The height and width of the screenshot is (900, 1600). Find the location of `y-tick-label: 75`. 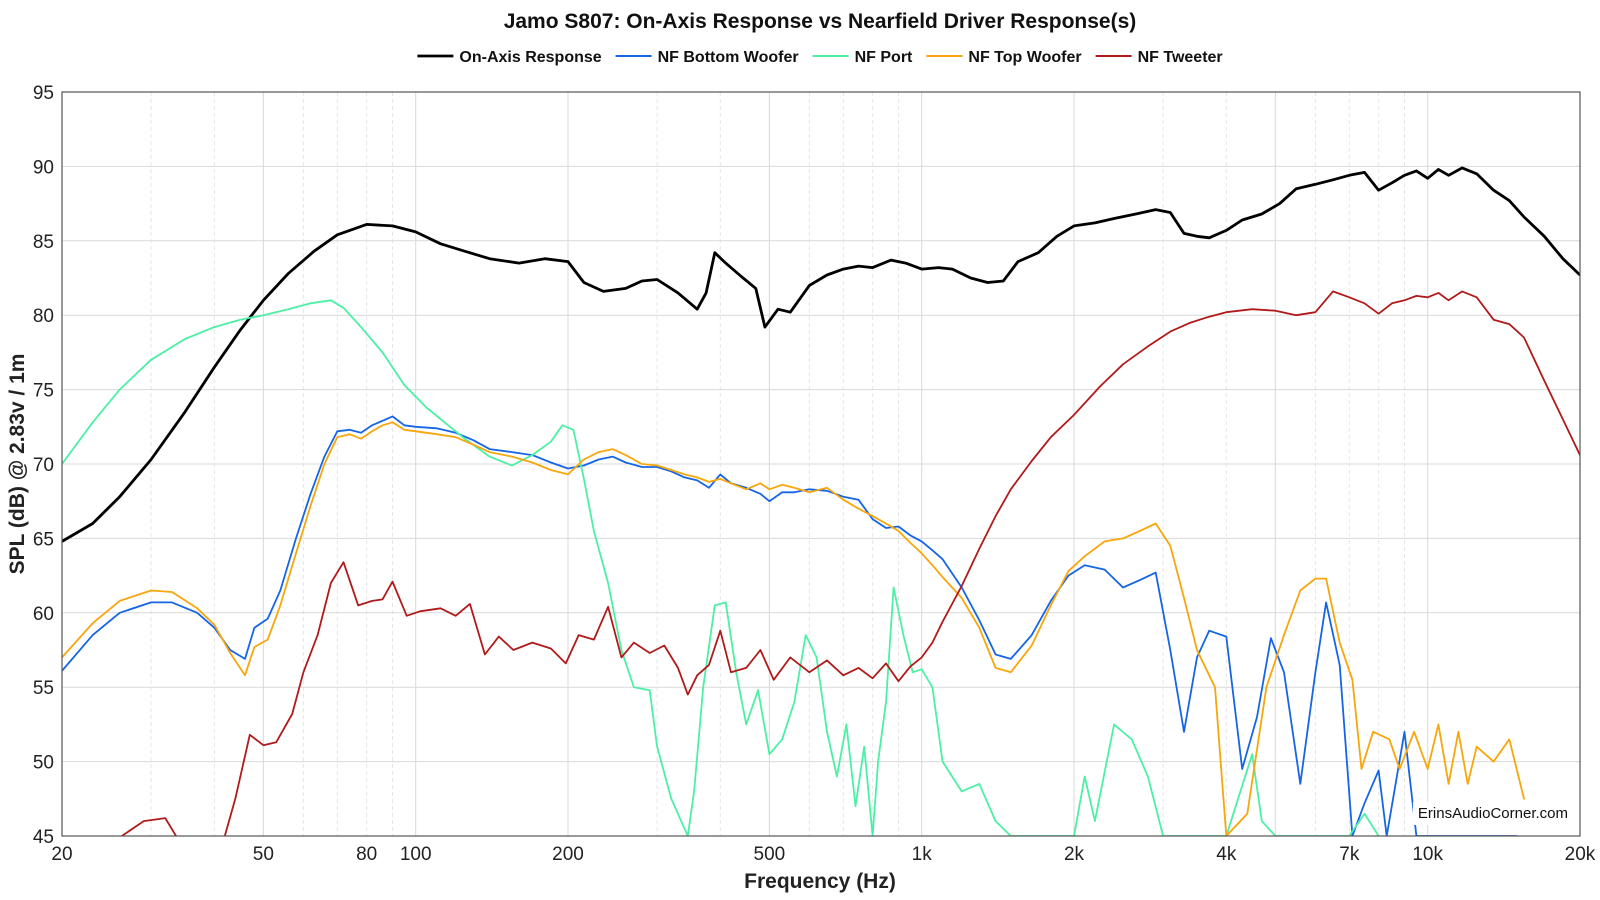

y-tick-label: 75 is located at coordinates (43, 391).